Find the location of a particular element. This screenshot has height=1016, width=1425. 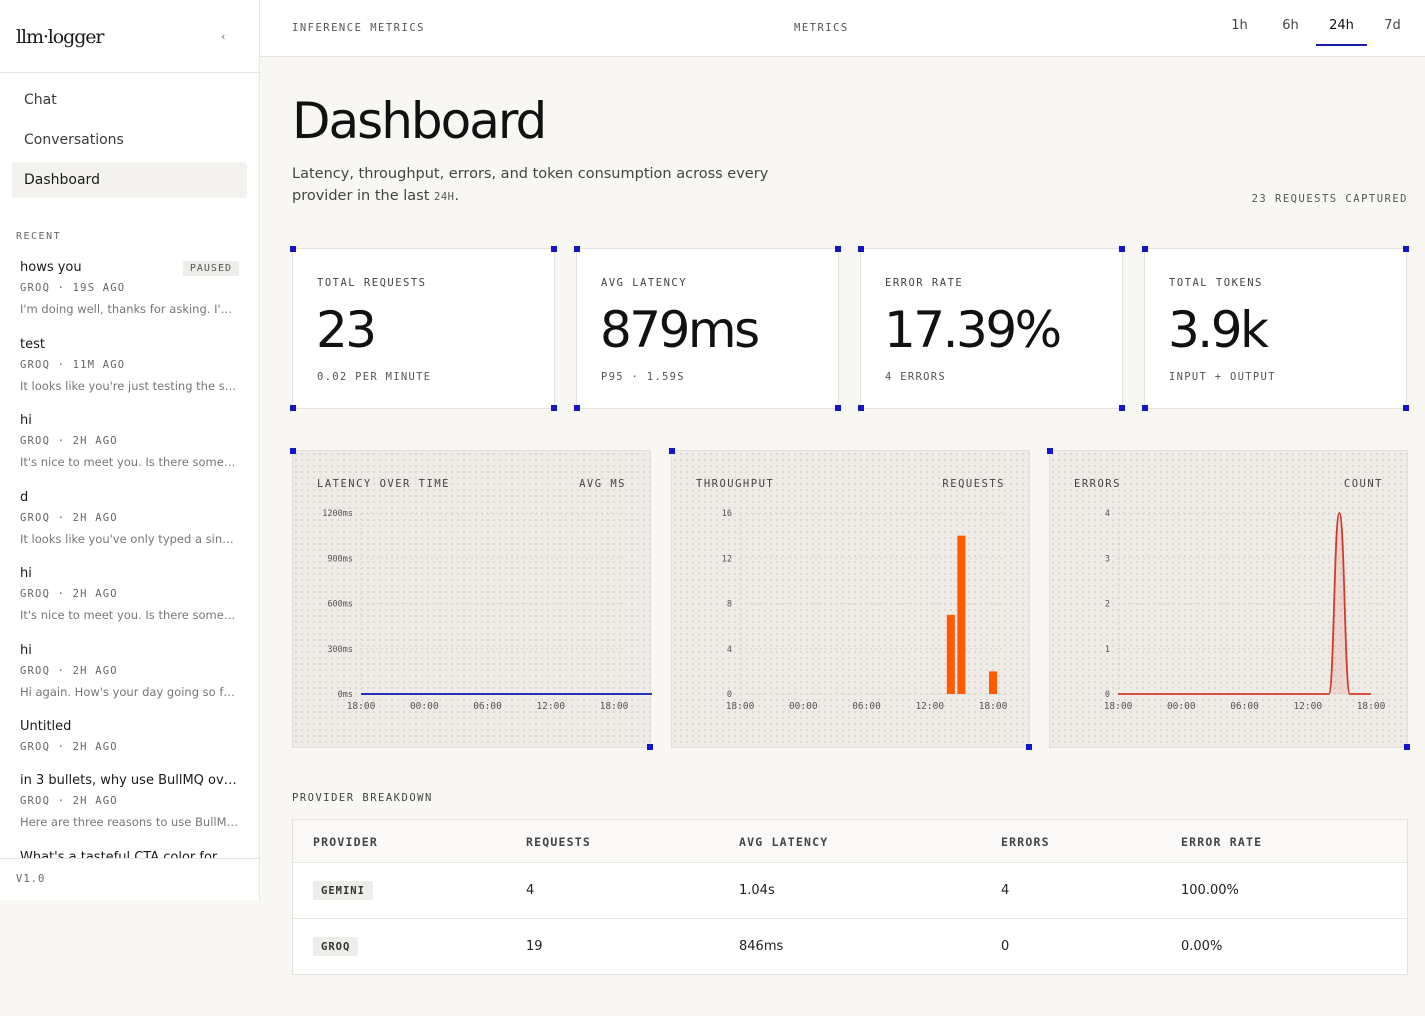

topbar-section-title: INFERENCE METRICS is located at coordinates (358, 28).